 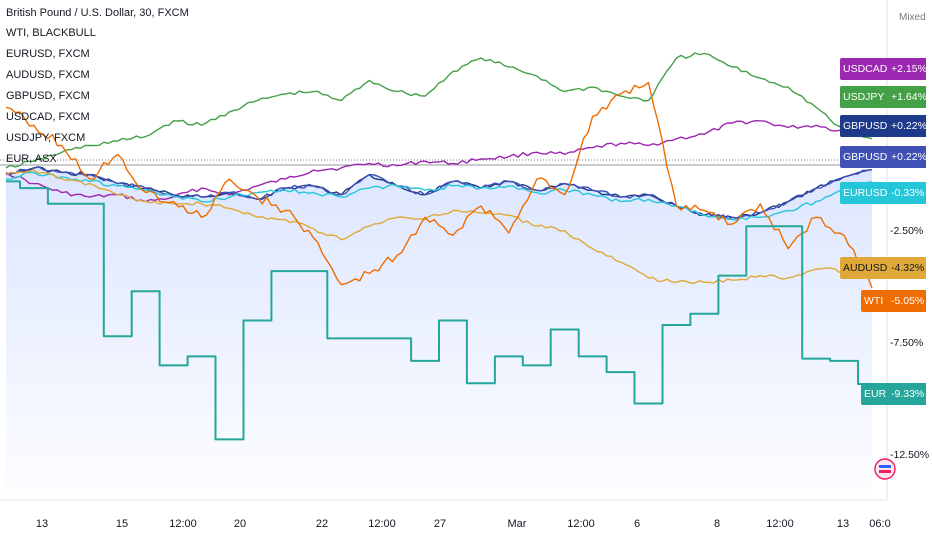 I want to click on legend-item: AUDUSD, FXCM, so click(x=48, y=75).